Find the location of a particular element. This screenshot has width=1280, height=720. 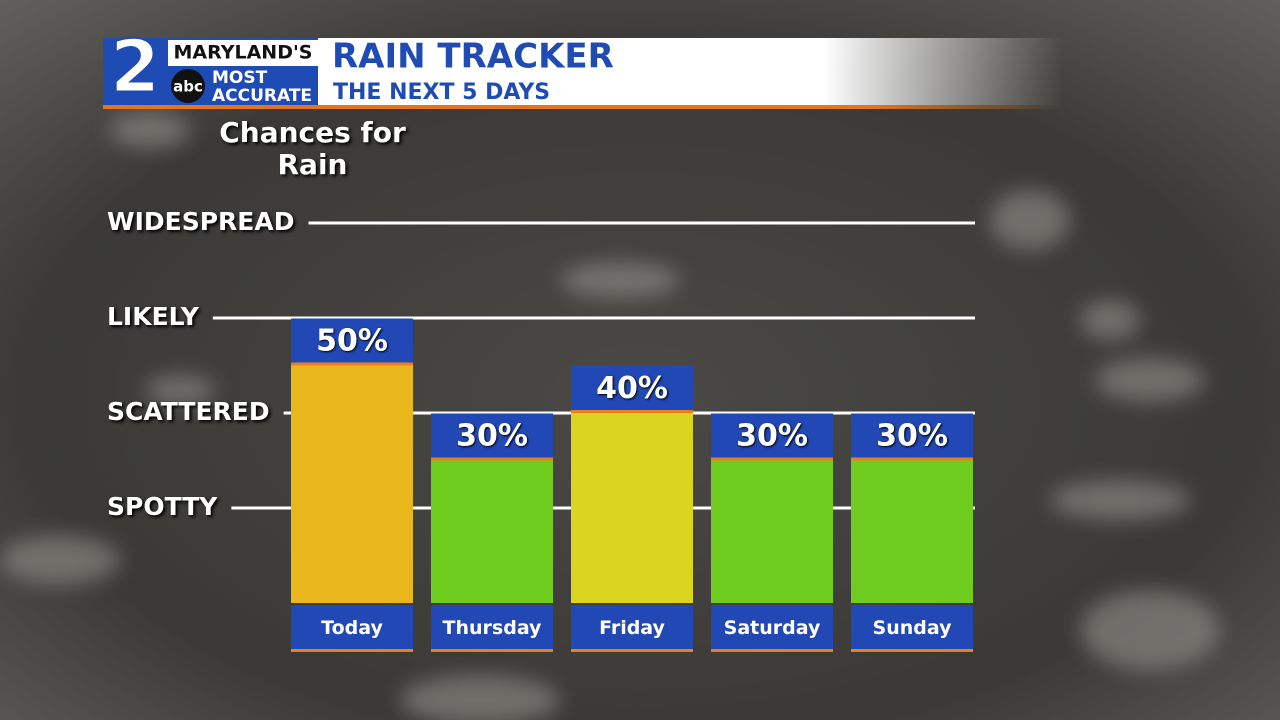

abc-badge is located at coordinates (188, 86).